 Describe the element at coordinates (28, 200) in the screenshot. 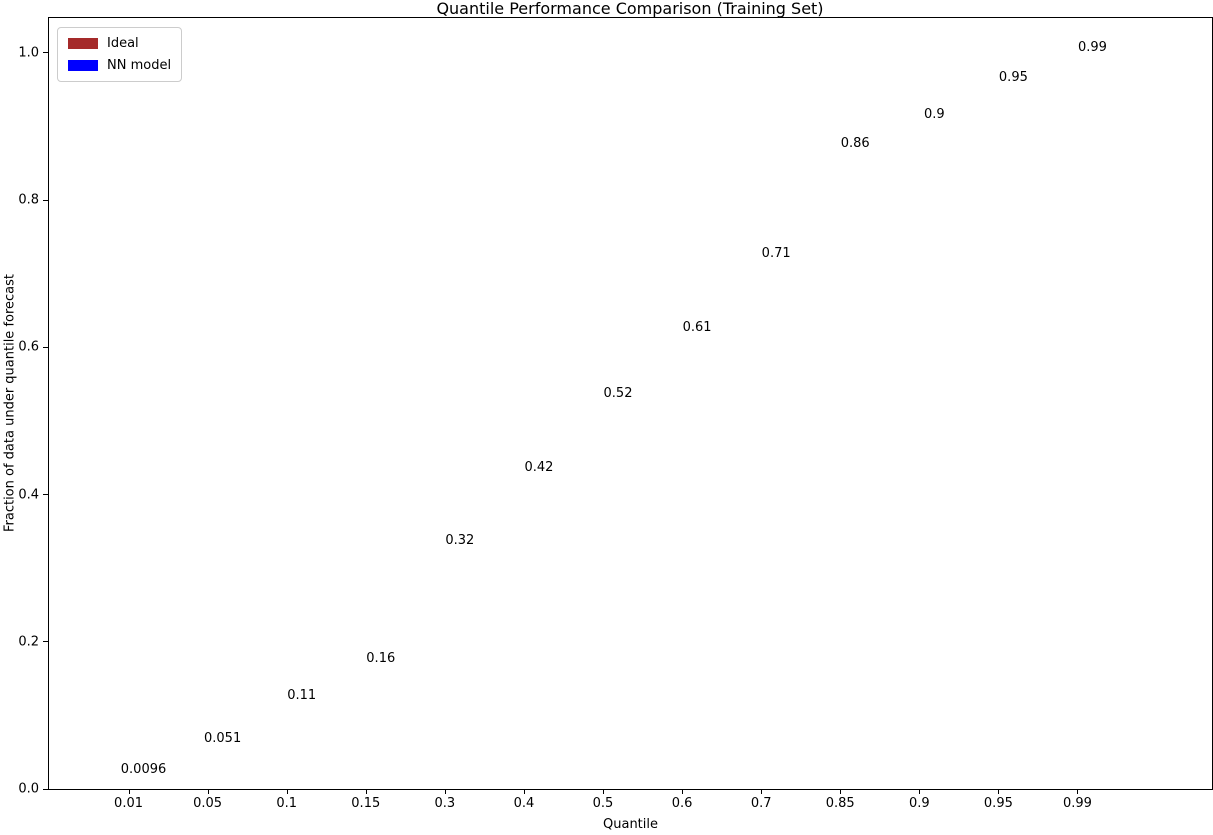

I see `y-tick-label: 0.8` at that location.